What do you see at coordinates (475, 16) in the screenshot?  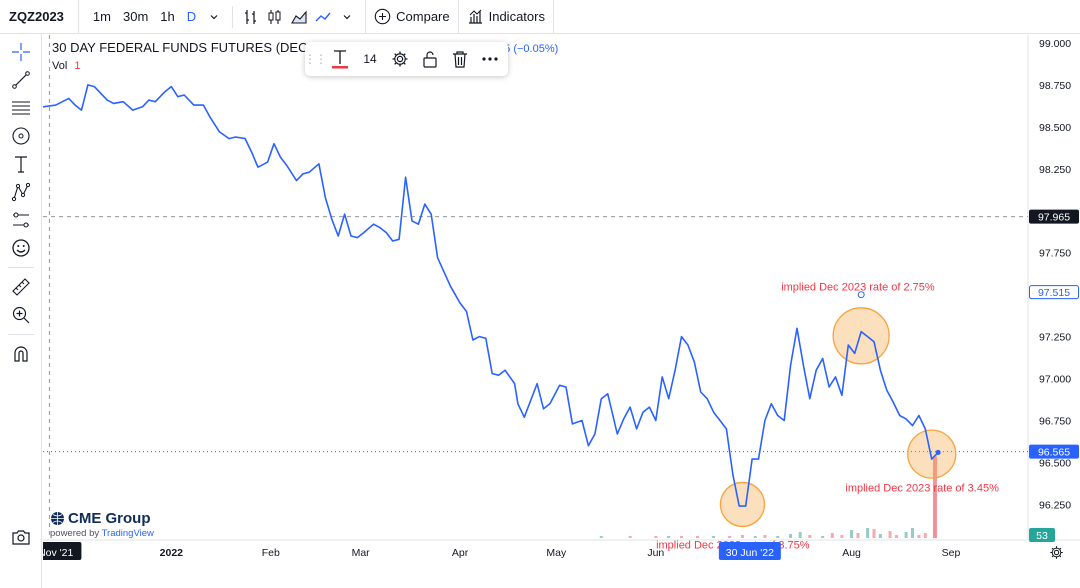 I see `indicators-icon` at bounding box center [475, 16].